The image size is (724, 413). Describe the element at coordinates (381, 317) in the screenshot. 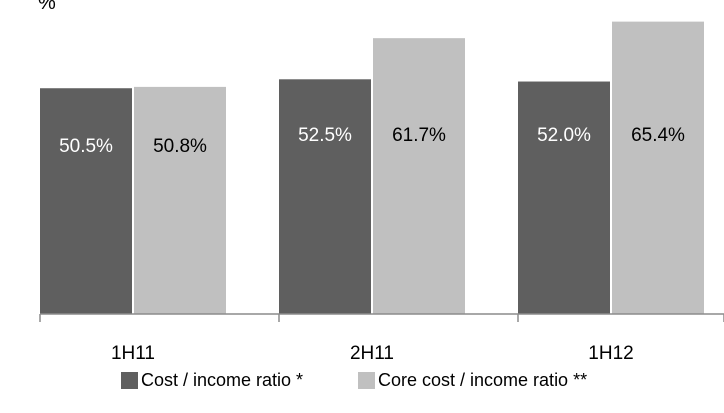

I see `x-axis` at that location.